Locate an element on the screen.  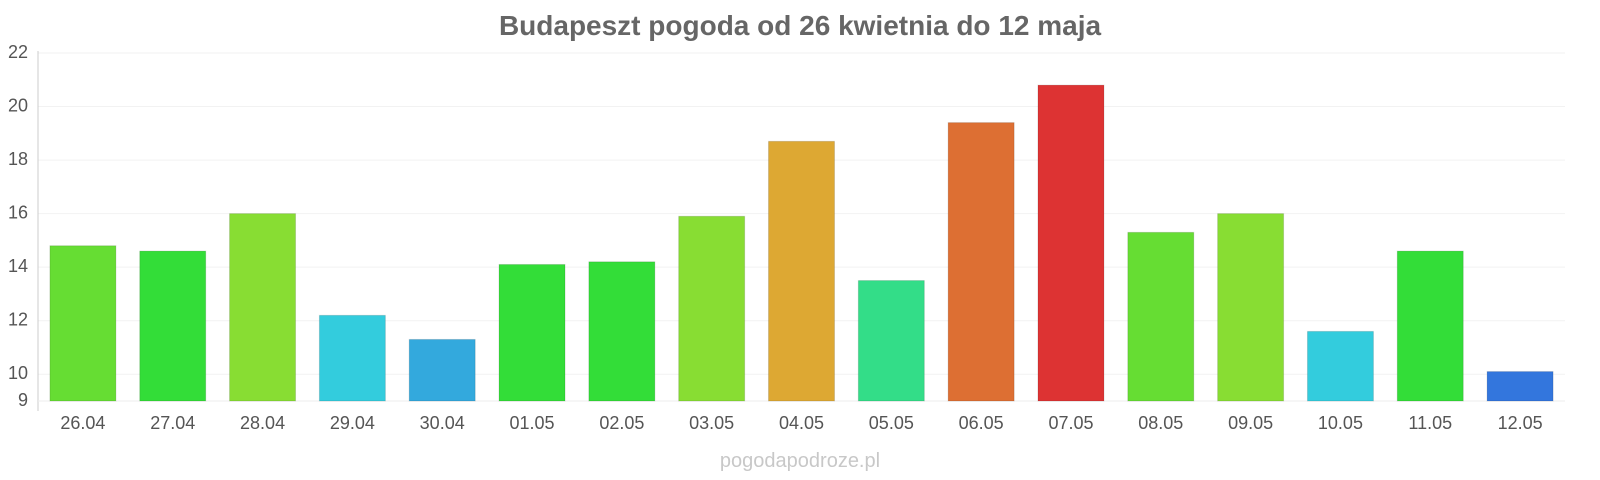
bar-03.05 is located at coordinates (712, 308).